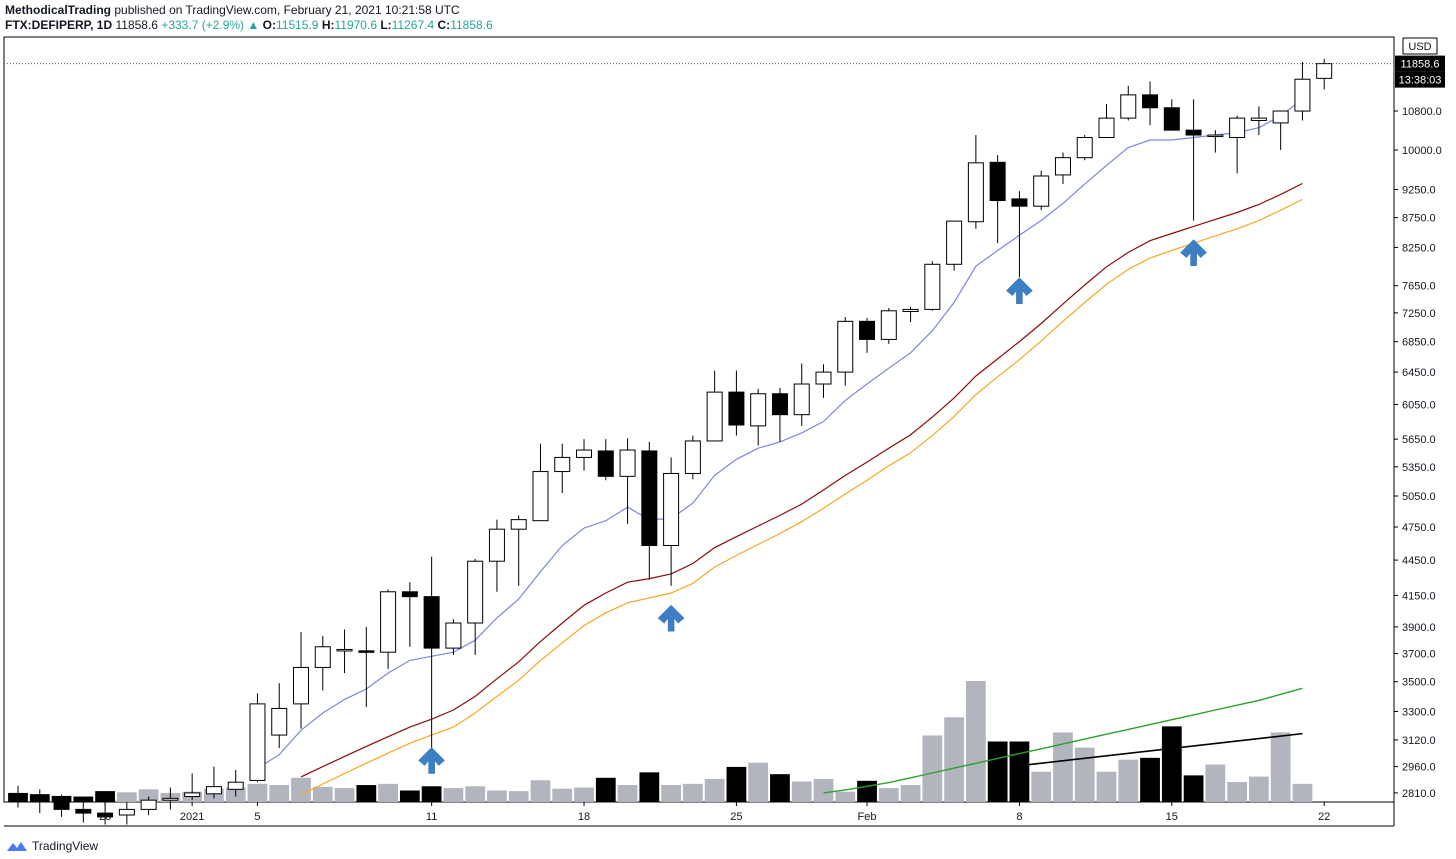 The height and width of the screenshot is (859, 1456). What do you see at coordinates (1419, 561) in the screenshot?
I see `price-tick-label: 4450.0` at bounding box center [1419, 561].